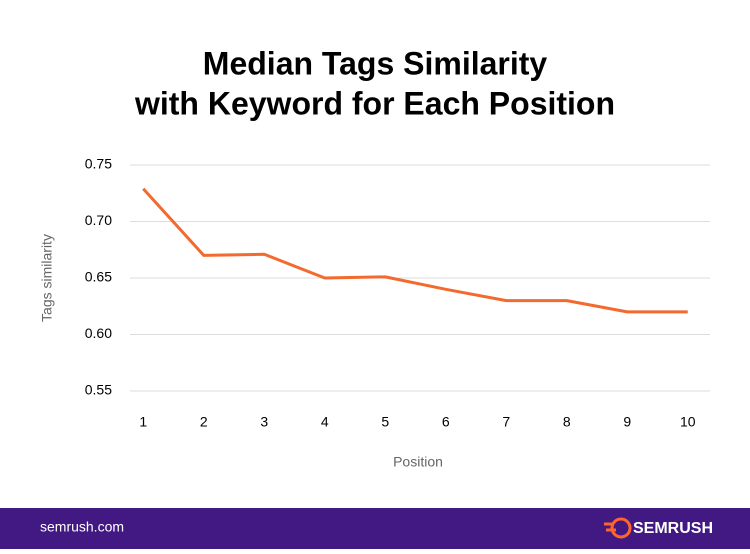  Describe the element at coordinates (98, 277) in the screenshot. I see `y-tick-label: 0.65` at that location.